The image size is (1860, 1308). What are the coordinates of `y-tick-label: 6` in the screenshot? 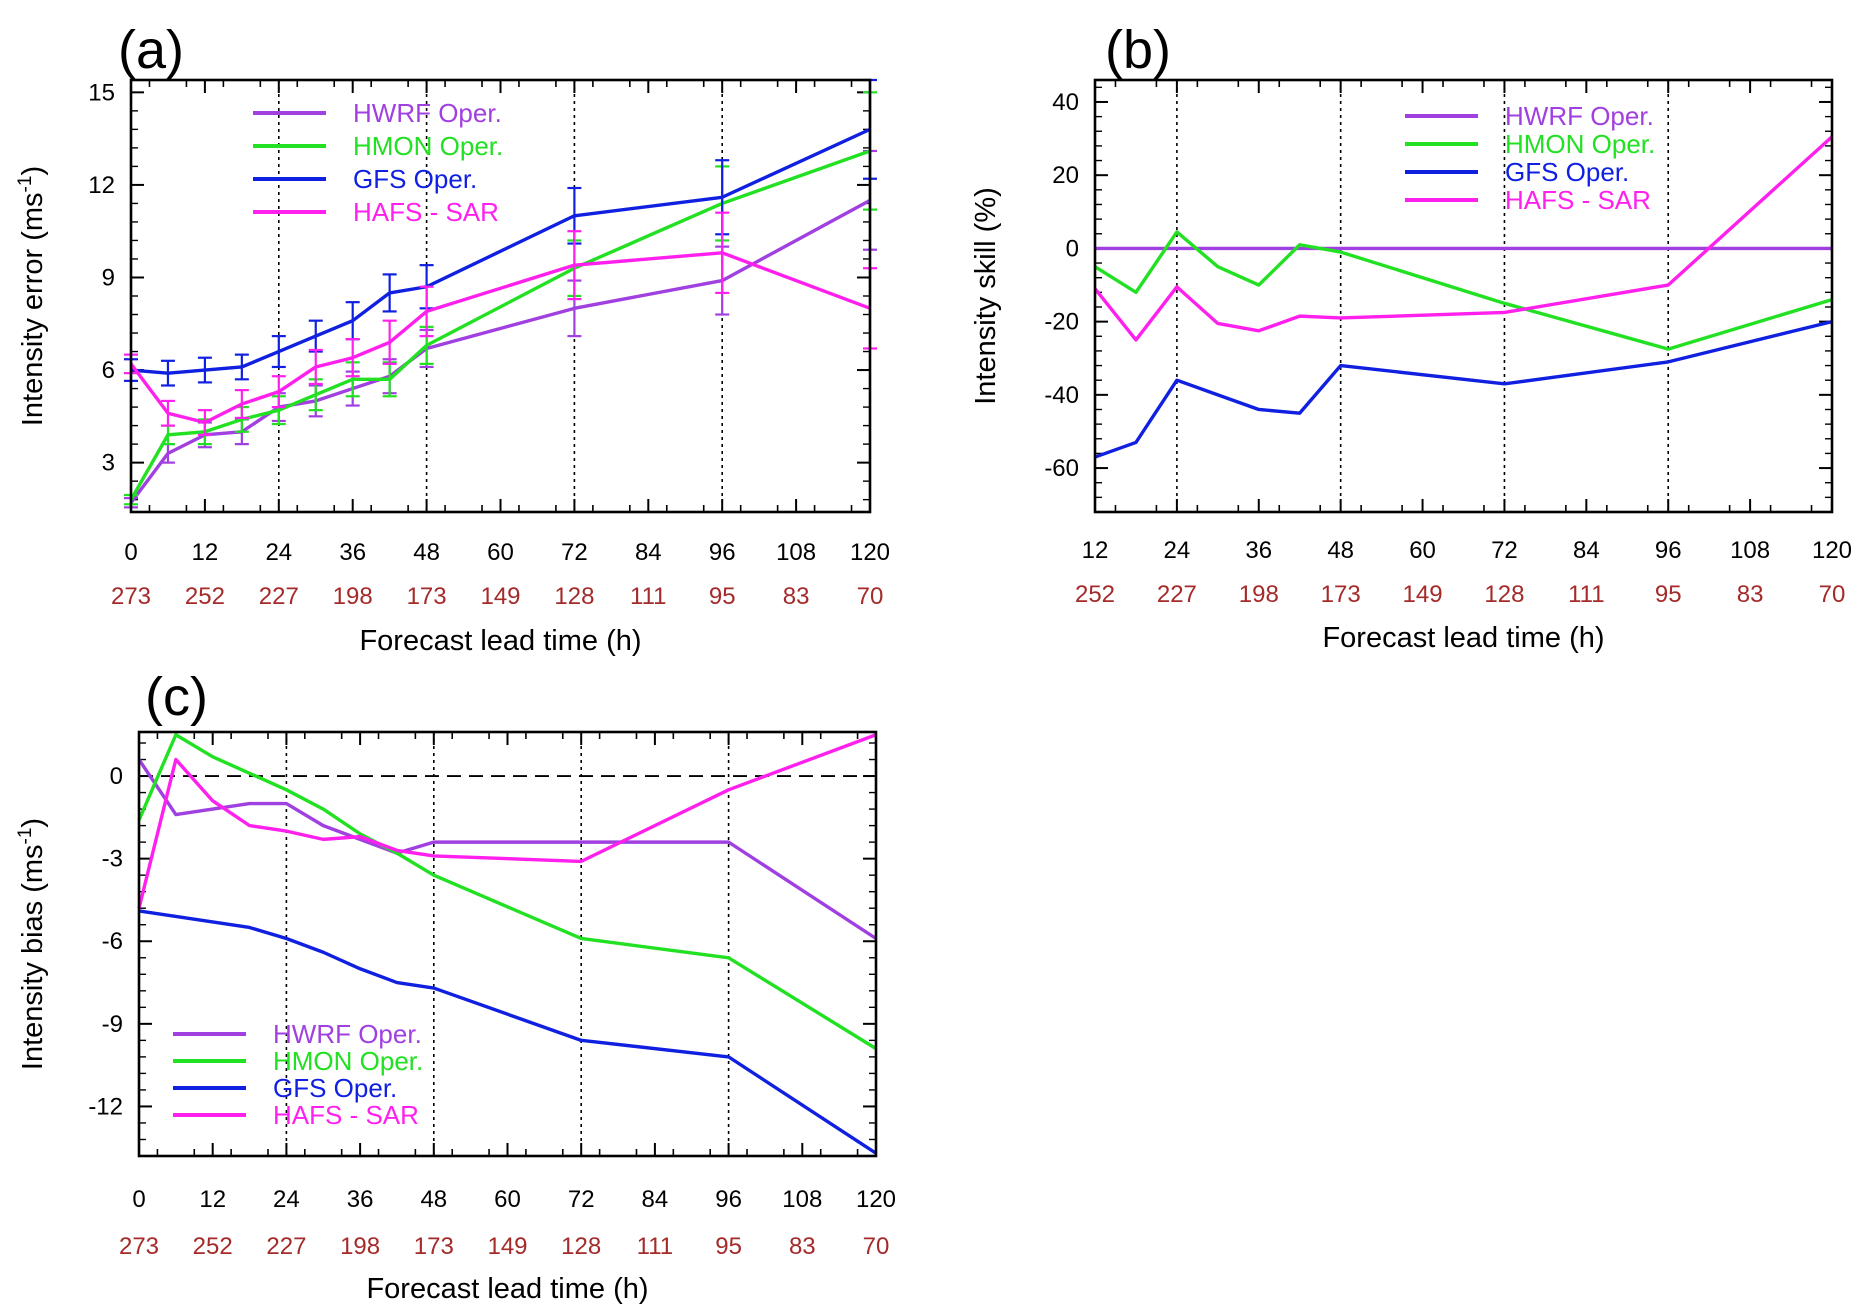 It's located at (108, 370).